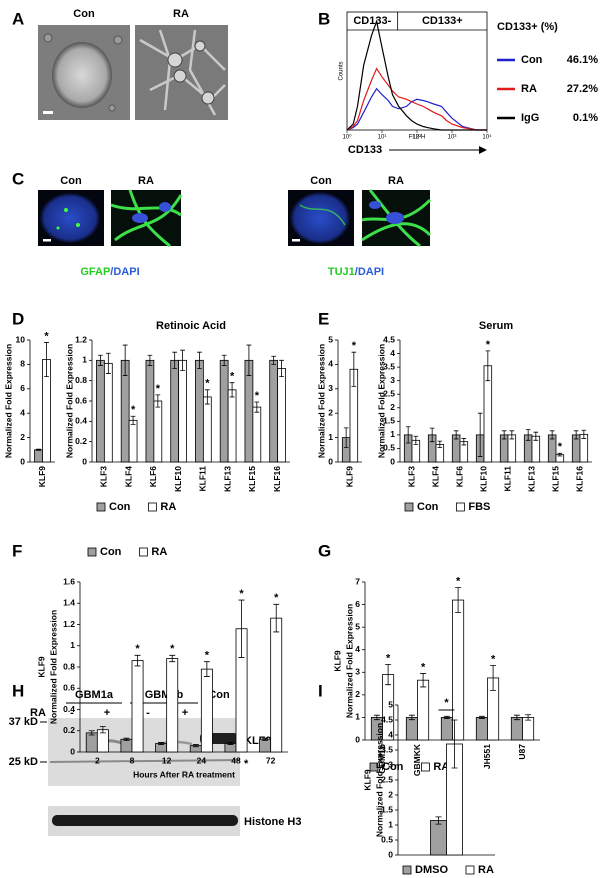  I want to click on y-tick-label: 1.6, so click(69, 581).